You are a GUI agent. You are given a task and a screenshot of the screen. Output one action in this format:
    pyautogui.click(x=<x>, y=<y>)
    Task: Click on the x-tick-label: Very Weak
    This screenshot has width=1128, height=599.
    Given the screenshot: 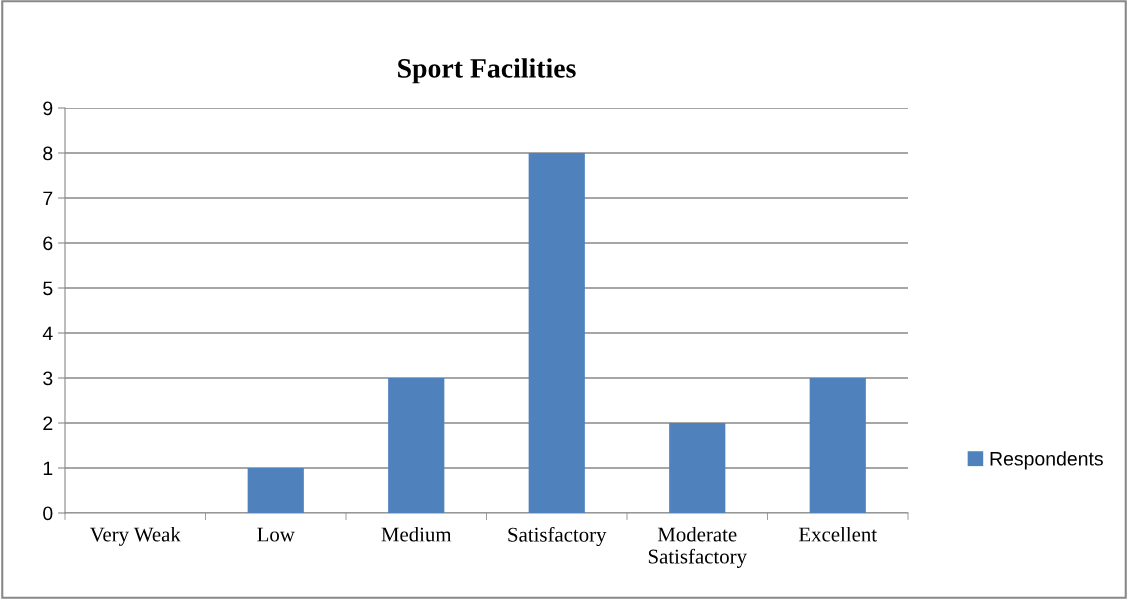 What is the action you would take?
    pyautogui.click(x=135, y=536)
    